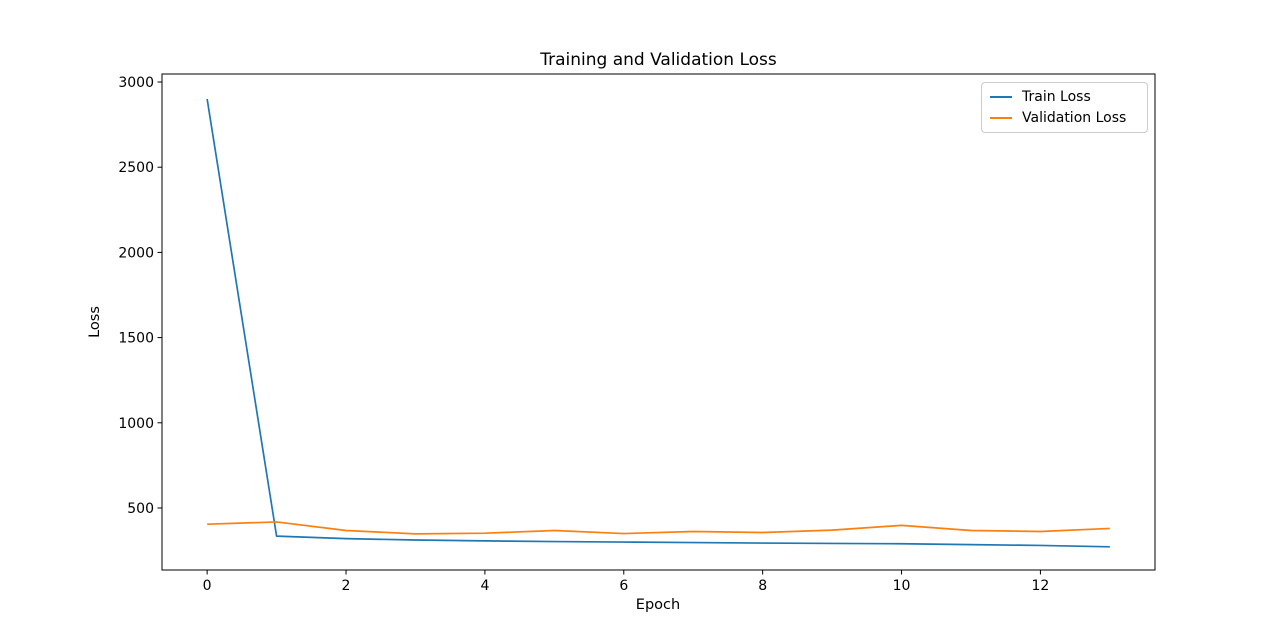  What do you see at coordinates (1064, 107) in the screenshot?
I see `legend: Train Loss Validation Loss` at bounding box center [1064, 107].